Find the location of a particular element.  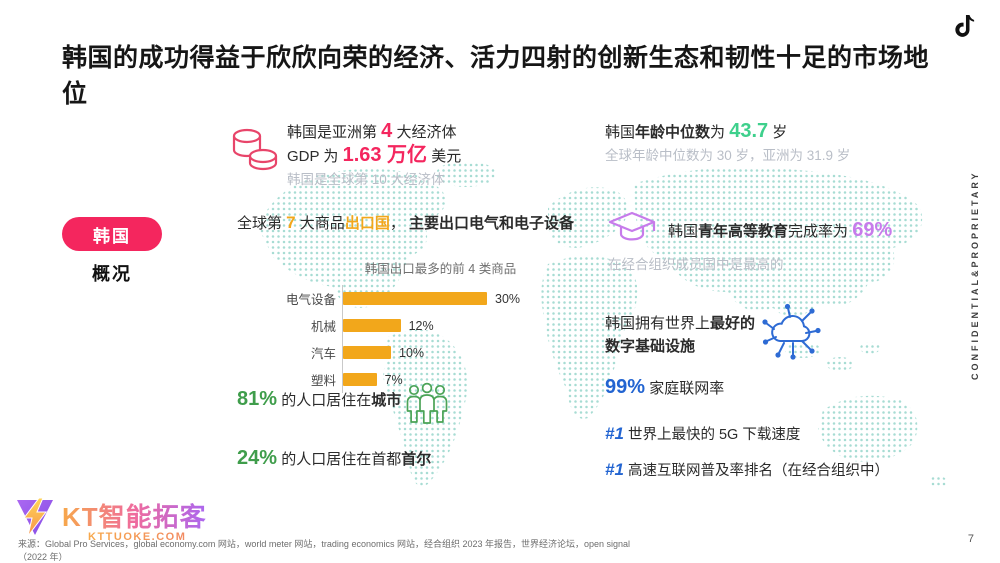

tab-overview-label: 概况 is located at coordinates (112, 274).